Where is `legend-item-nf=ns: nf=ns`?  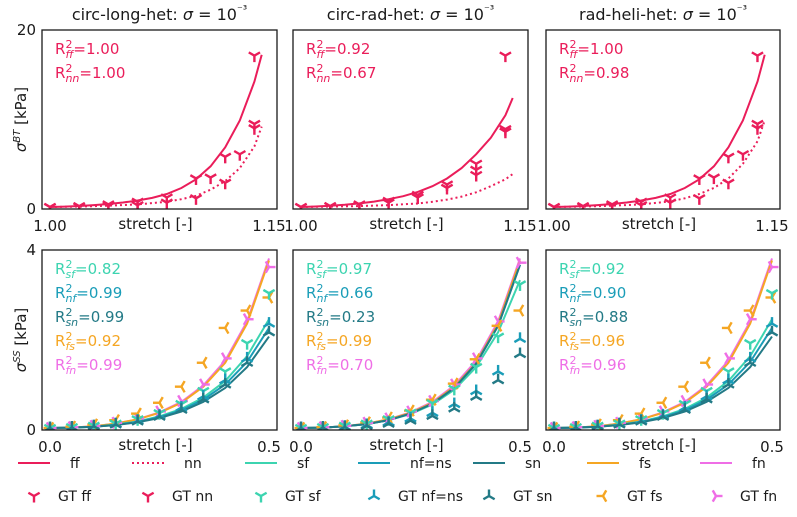
legend-item-nf=ns: nf=ns is located at coordinates (405, 464).